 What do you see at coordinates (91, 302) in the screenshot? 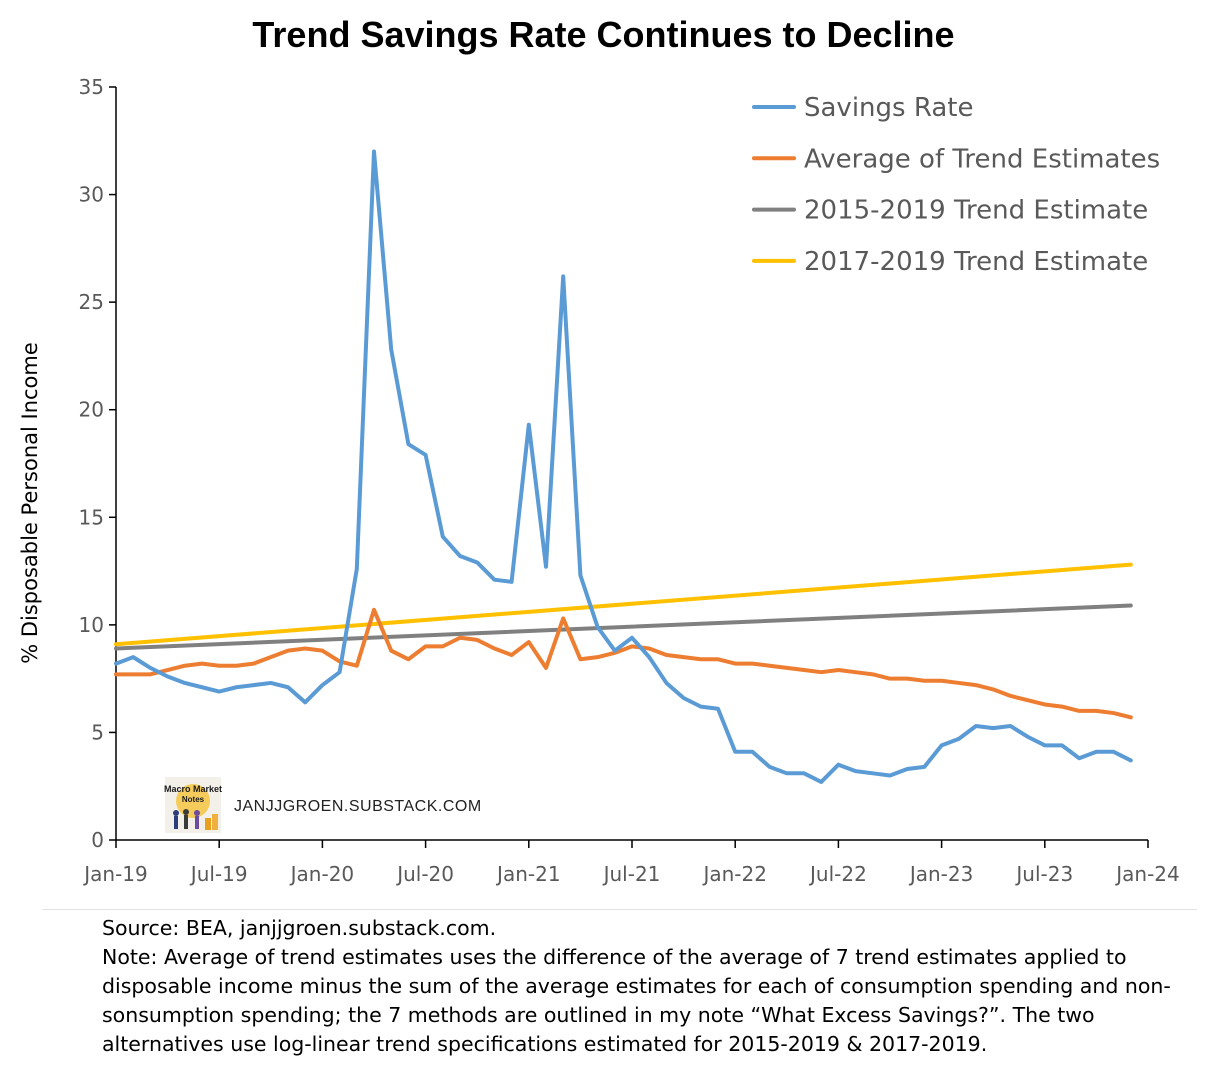
I see `y-tick-label: 25` at bounding box center [91, 302].